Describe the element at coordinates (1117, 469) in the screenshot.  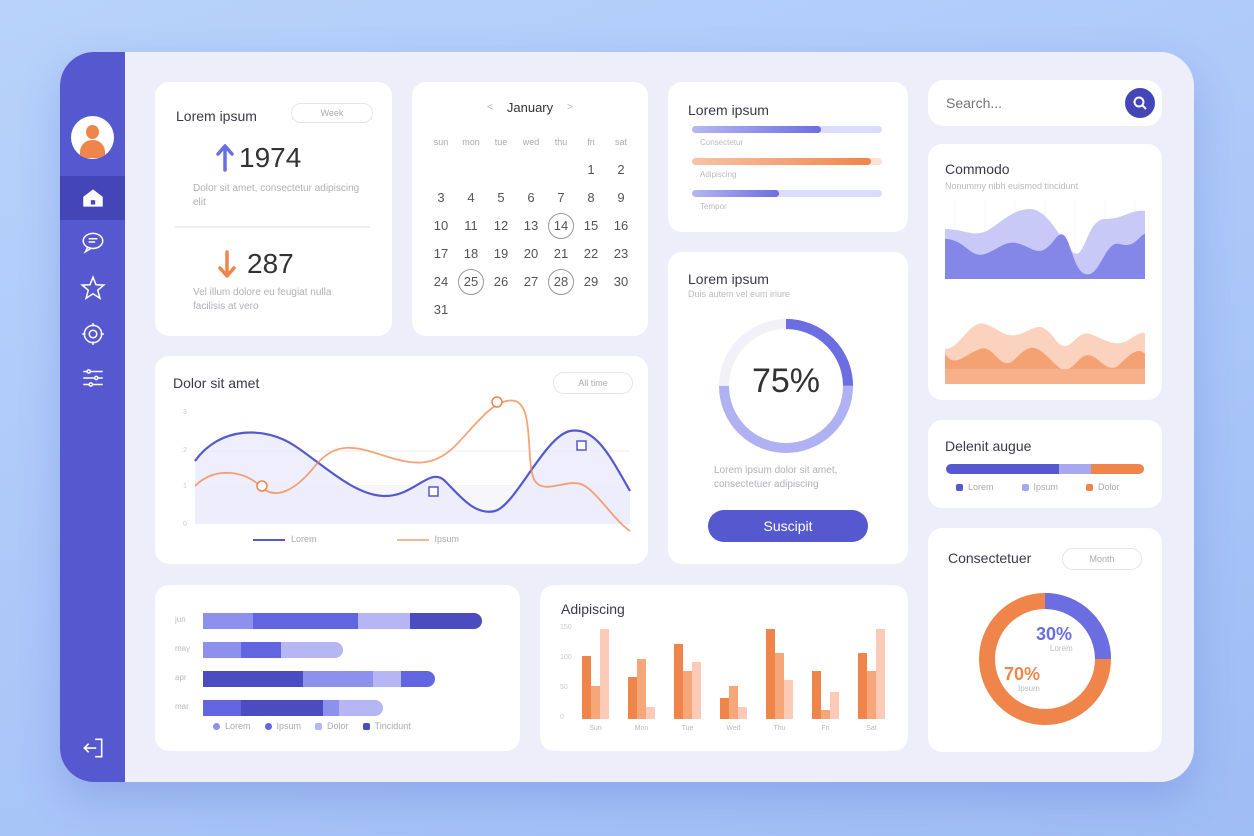
I see `segment` at that location.